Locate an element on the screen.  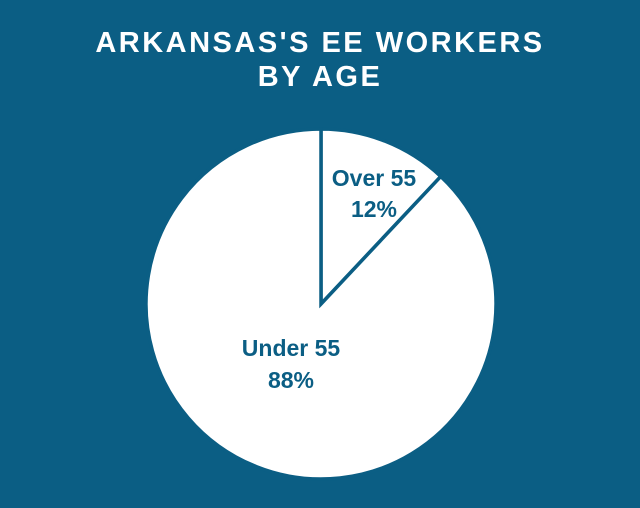
slice-value-under-55: 88% is located at coordinates (291, 380).